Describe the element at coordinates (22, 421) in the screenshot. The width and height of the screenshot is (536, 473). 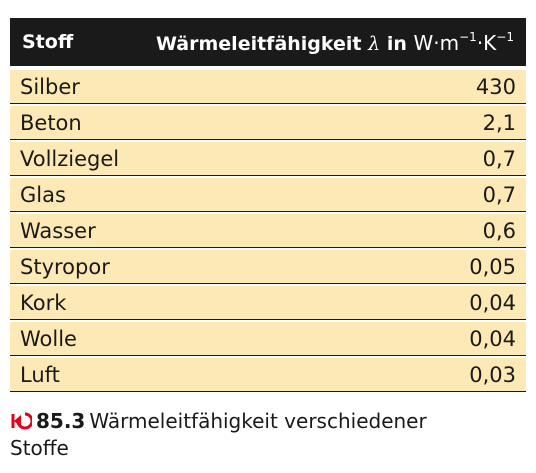
I see `reference-arrow-icon` at that location.